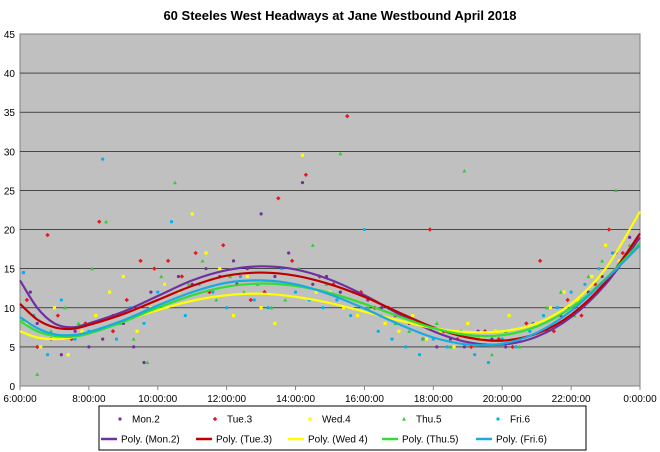 Image resolution: width=660 pixels, height=452 pixels. What do you see at coordinates (338, 440) in the screenshot?
I see `legend-trend-entry-3: Poly. (Wed 4)` at bounding box center [338, 440].